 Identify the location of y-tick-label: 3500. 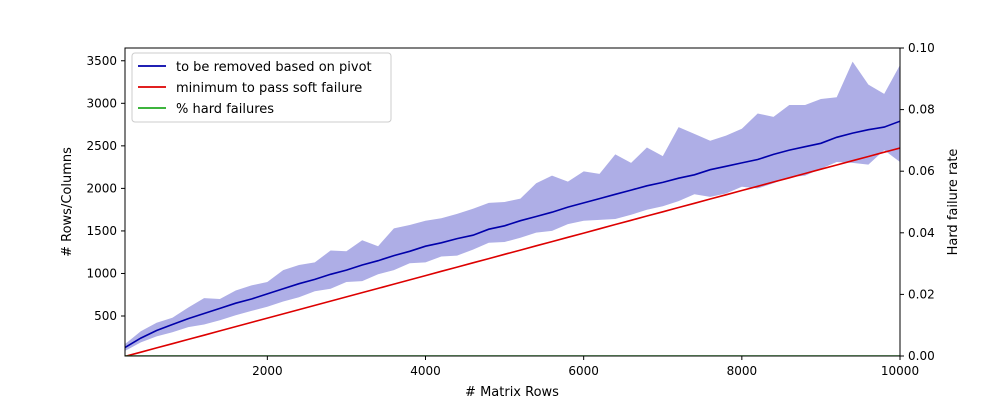
(101, 61).